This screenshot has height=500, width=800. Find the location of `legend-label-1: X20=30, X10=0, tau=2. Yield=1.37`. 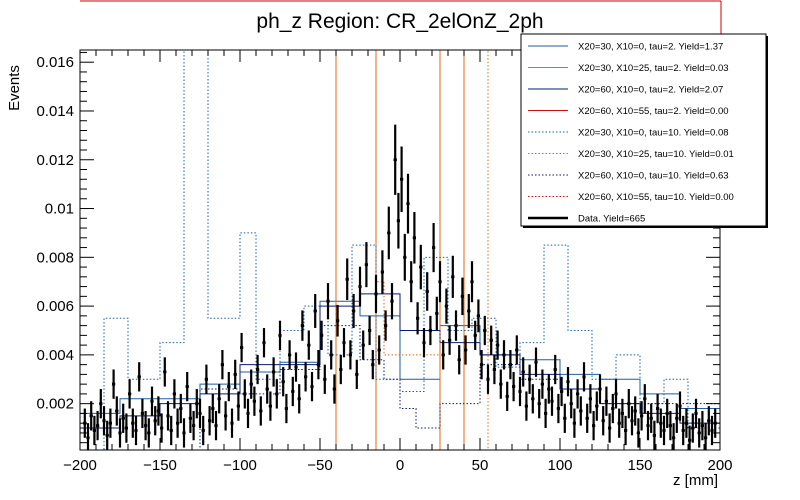

legend-label-1: X20=30, X10=0, tau=2. Yield=1.37 is located at coordinates (650, 47).